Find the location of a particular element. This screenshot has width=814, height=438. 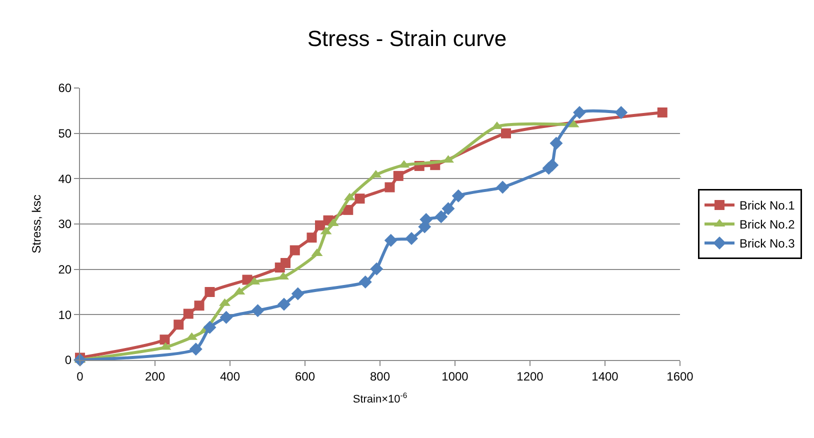

y-tick-label: 40 is located at coordinates (65, 179).